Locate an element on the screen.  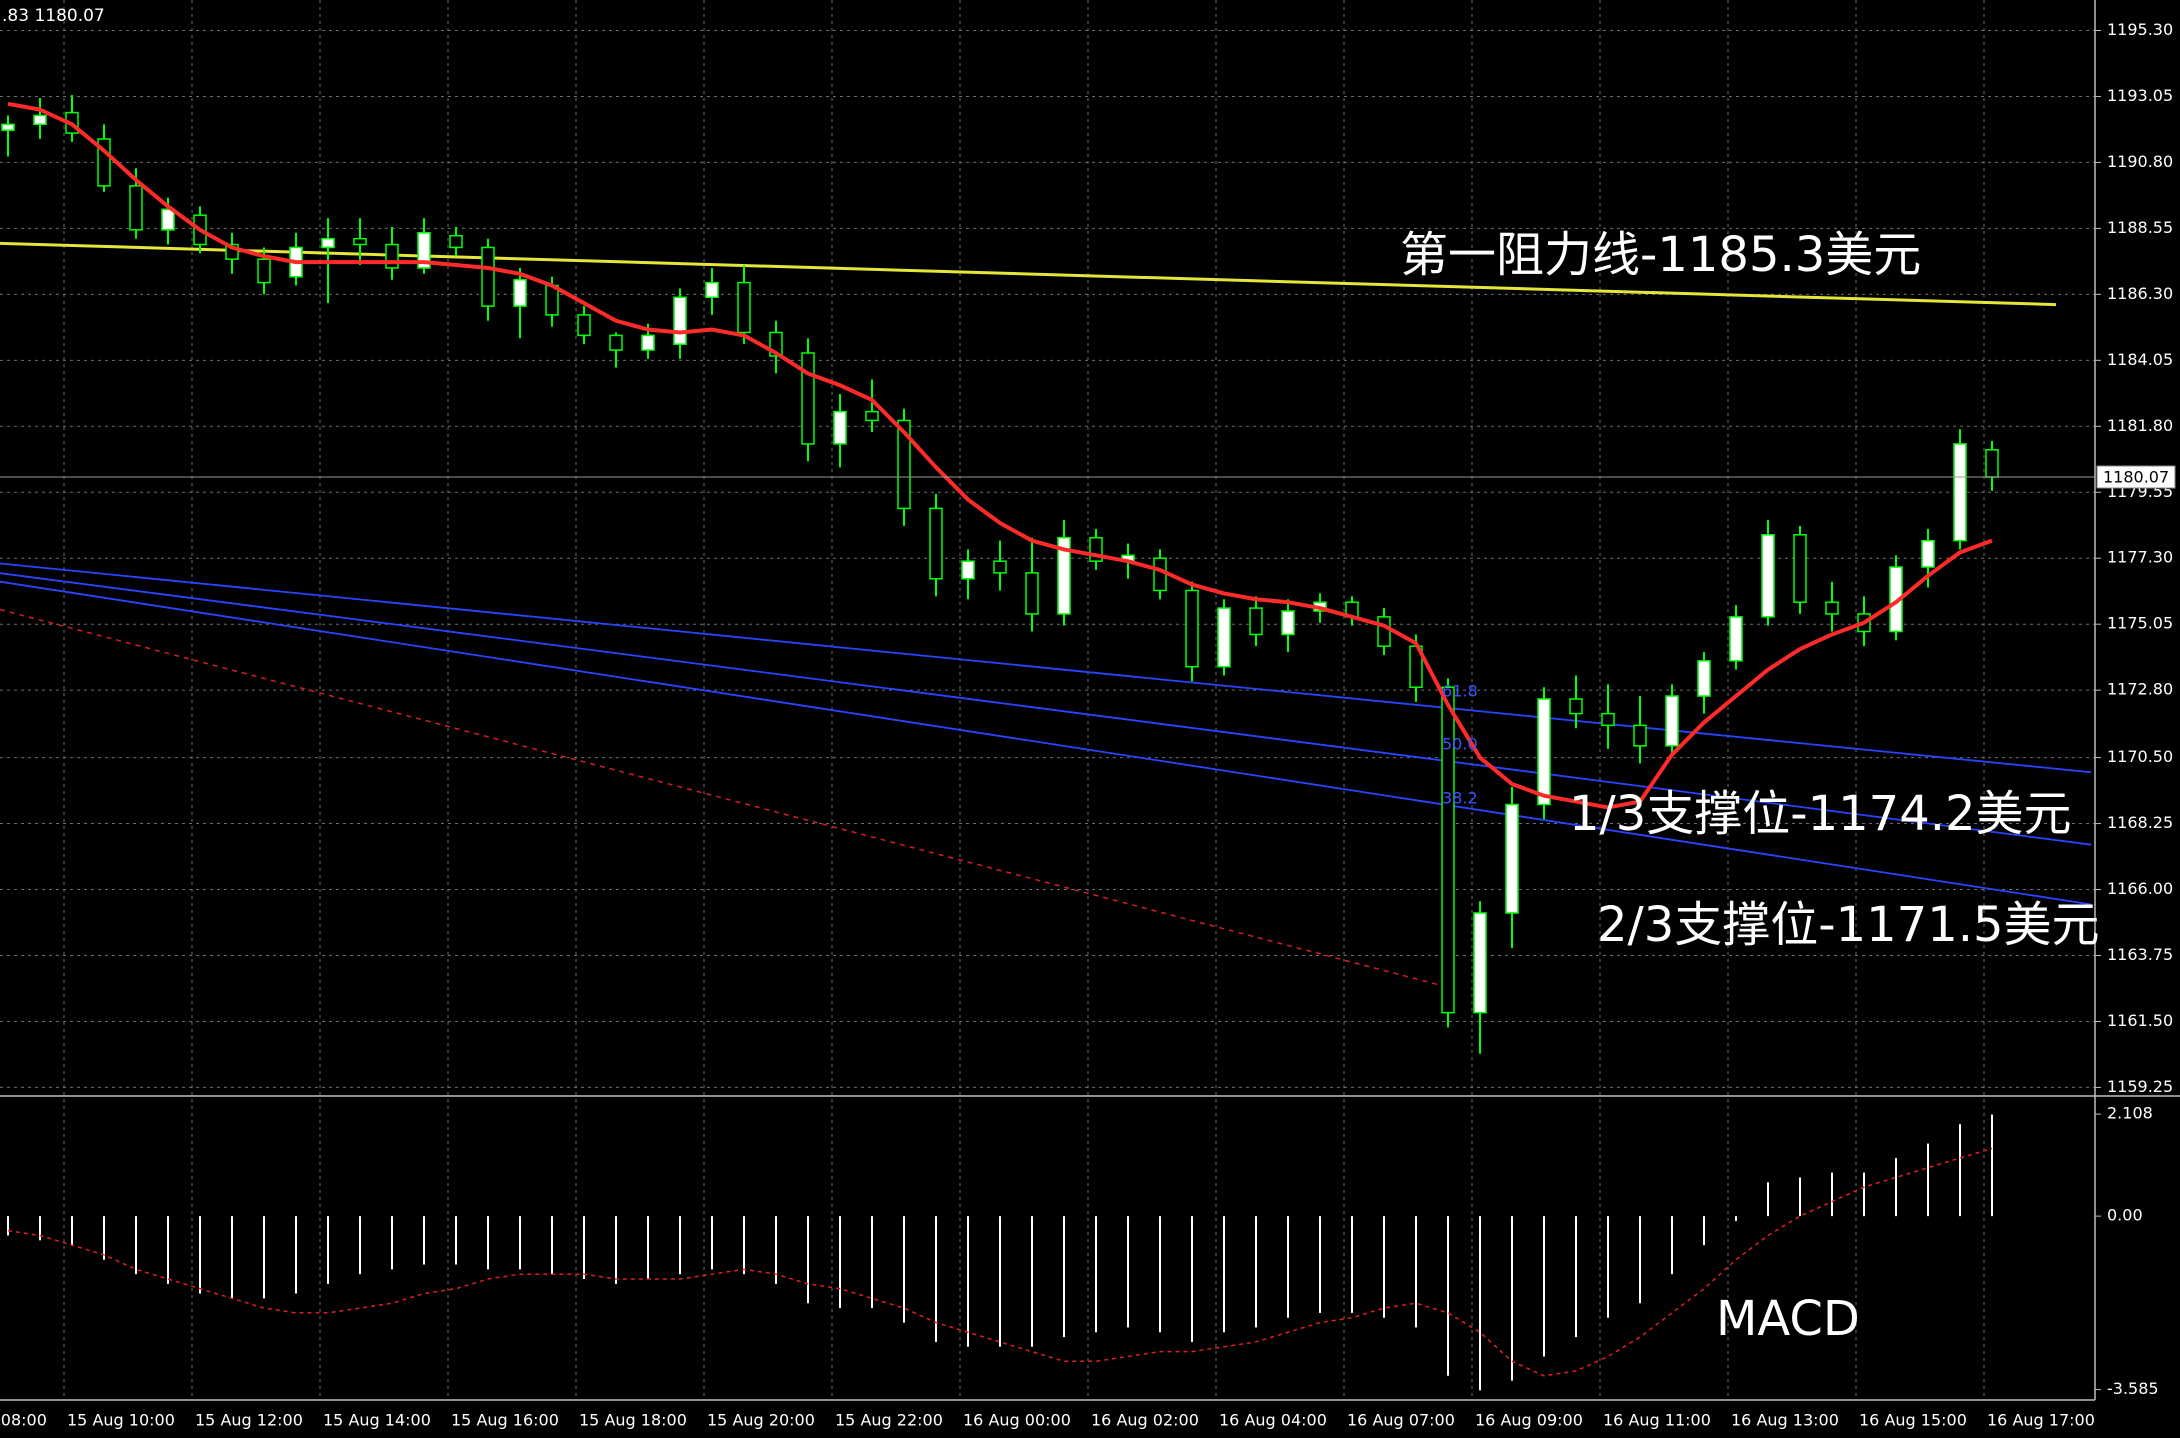
x-tick-label: 16 Aug 13:00 is located at coordinates (1785, 1420).